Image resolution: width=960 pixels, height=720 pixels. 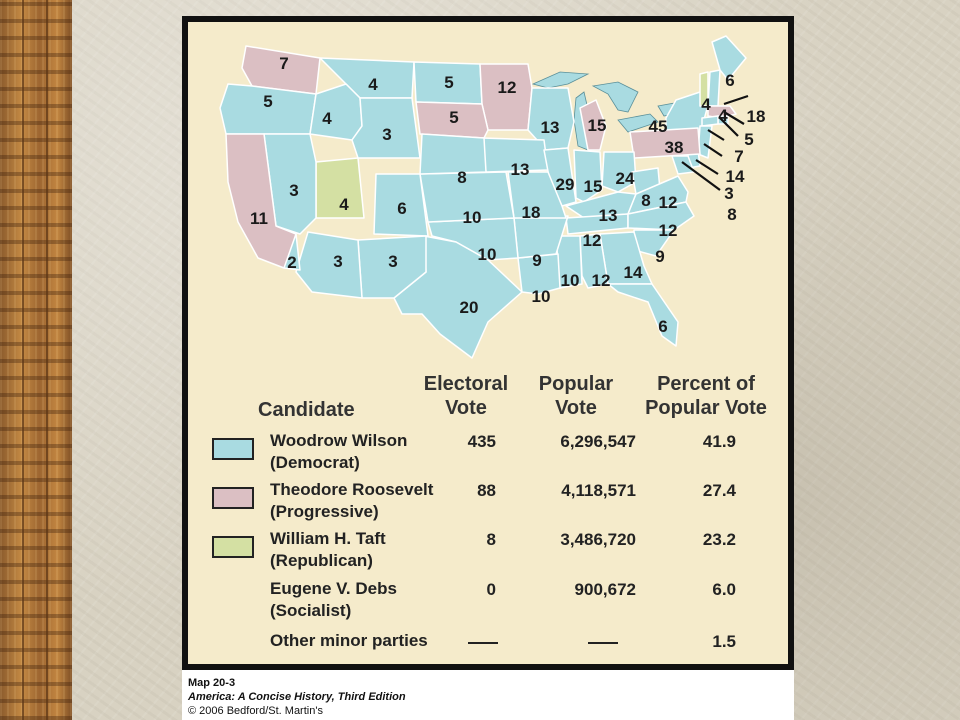 I want to click on candidate-party: (Progressive), so click(x=324, y=511).